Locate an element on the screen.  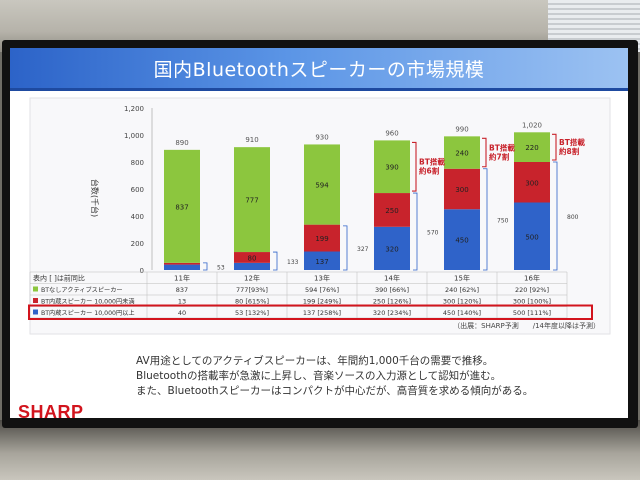
highlighted-row-outline is located at coordinates (310, 312).